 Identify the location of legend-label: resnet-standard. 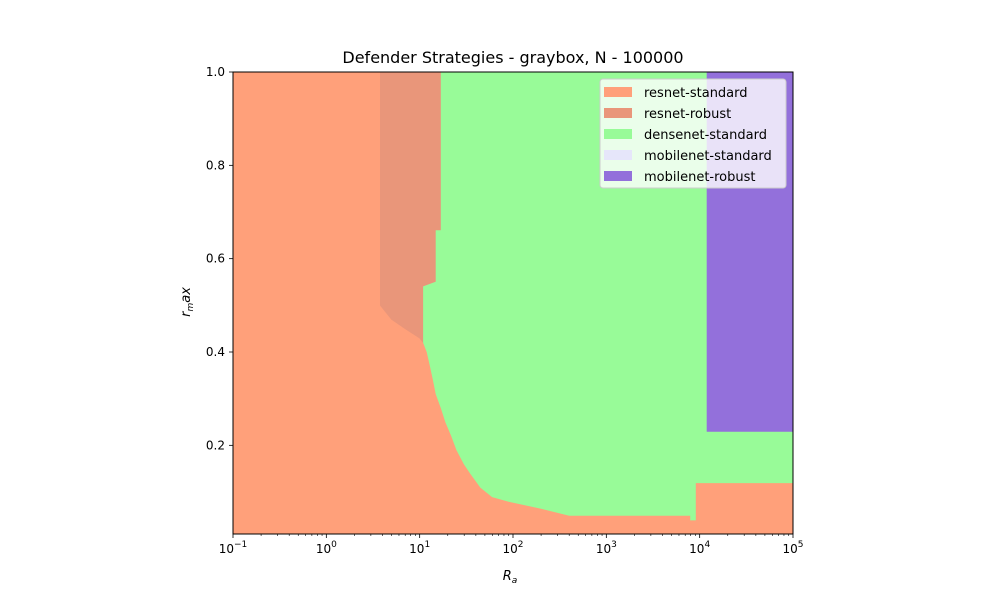
(696, 93).